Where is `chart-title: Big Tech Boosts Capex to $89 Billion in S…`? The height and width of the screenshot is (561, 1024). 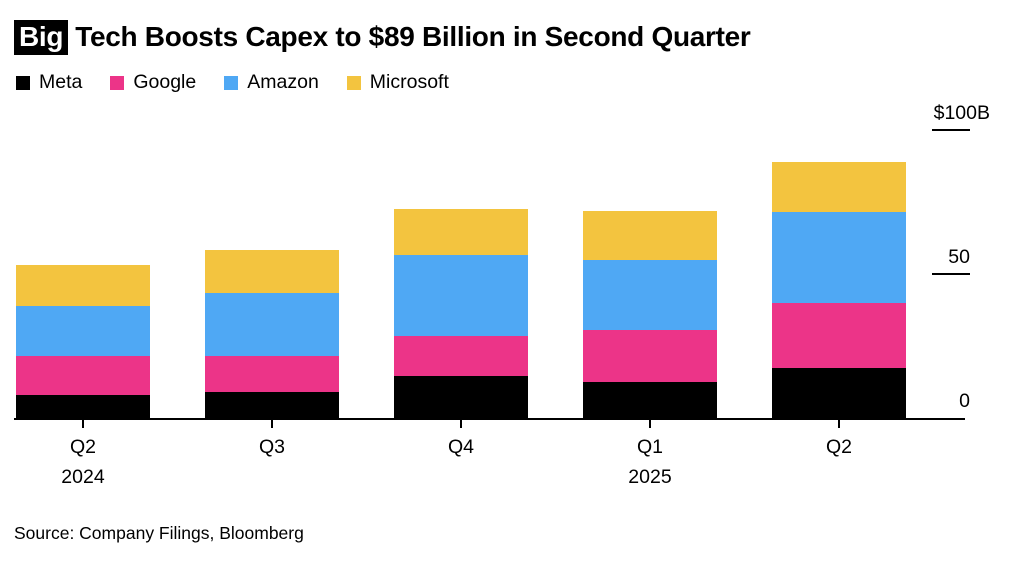
chart-title: Big Tech Boosts Capex to $89 Billion in S… is located at coordinates (382, 37).